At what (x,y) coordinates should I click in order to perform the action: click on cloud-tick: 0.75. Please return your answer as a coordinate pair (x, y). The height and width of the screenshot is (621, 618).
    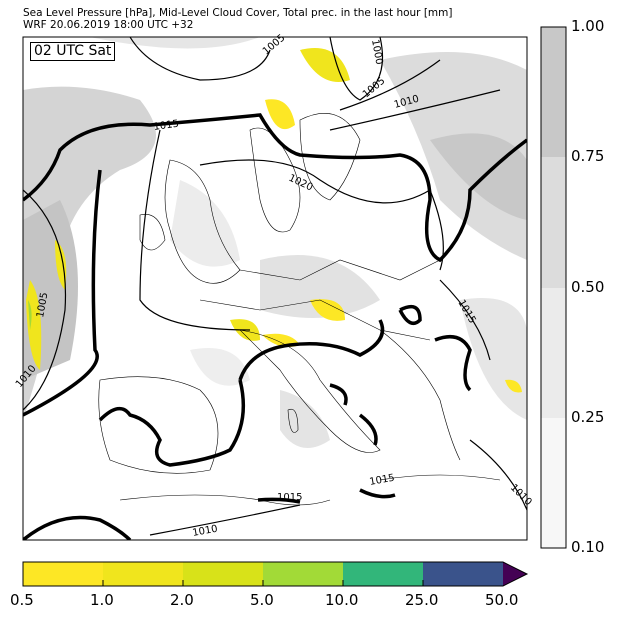
    Looking at the image, I should click on (588, 156).